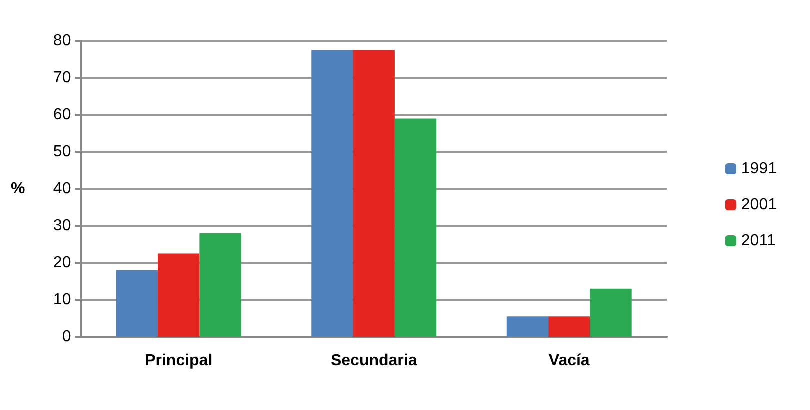 The width and height of the screenshot is (810, 410). Describe the element at coordinates (374, 361) in the screenshot. I see `x-tick-label: Secundaria` at that location.